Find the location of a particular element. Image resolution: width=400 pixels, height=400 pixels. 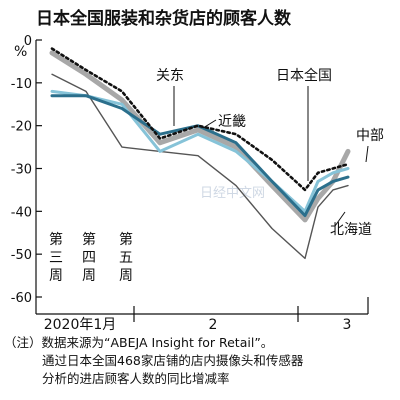

y-axis-unit: % is located at coordinates (20, 52).